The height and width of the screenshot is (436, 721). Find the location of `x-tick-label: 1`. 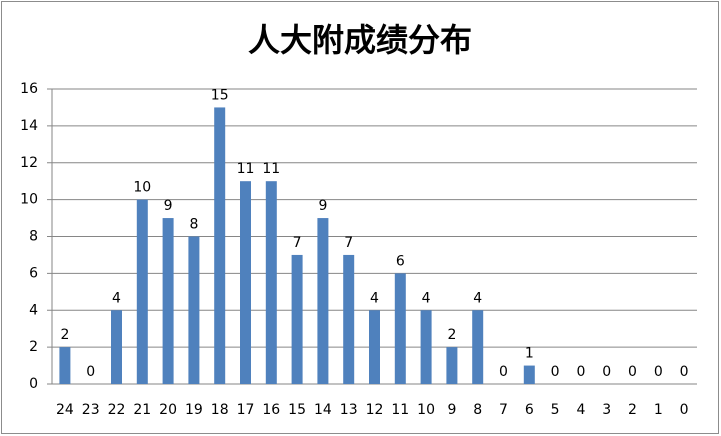

x-tick-label: 1 is located at coordinates (658, 410).